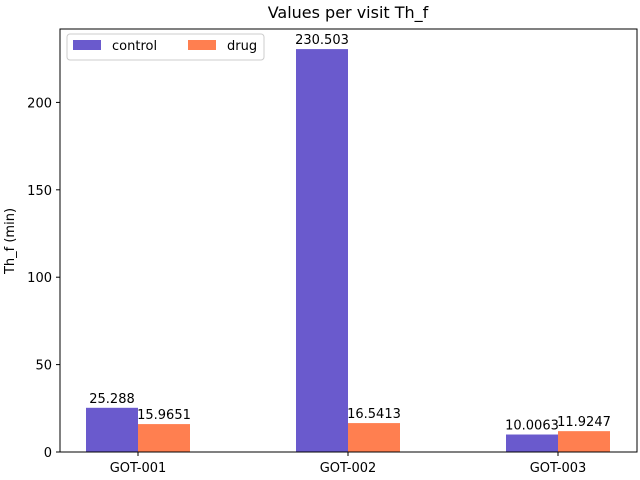 Image resolution: width=640 pixels, height=480 pixels. I want to click on legend: control drug, so click(165, 47).